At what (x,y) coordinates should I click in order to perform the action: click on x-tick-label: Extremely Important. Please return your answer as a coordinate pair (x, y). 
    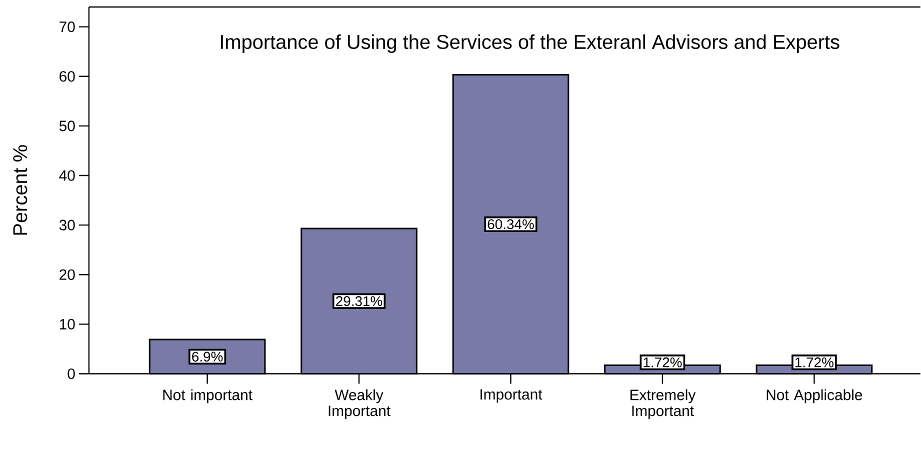
    Looking at the image, I should click on (663, 404).